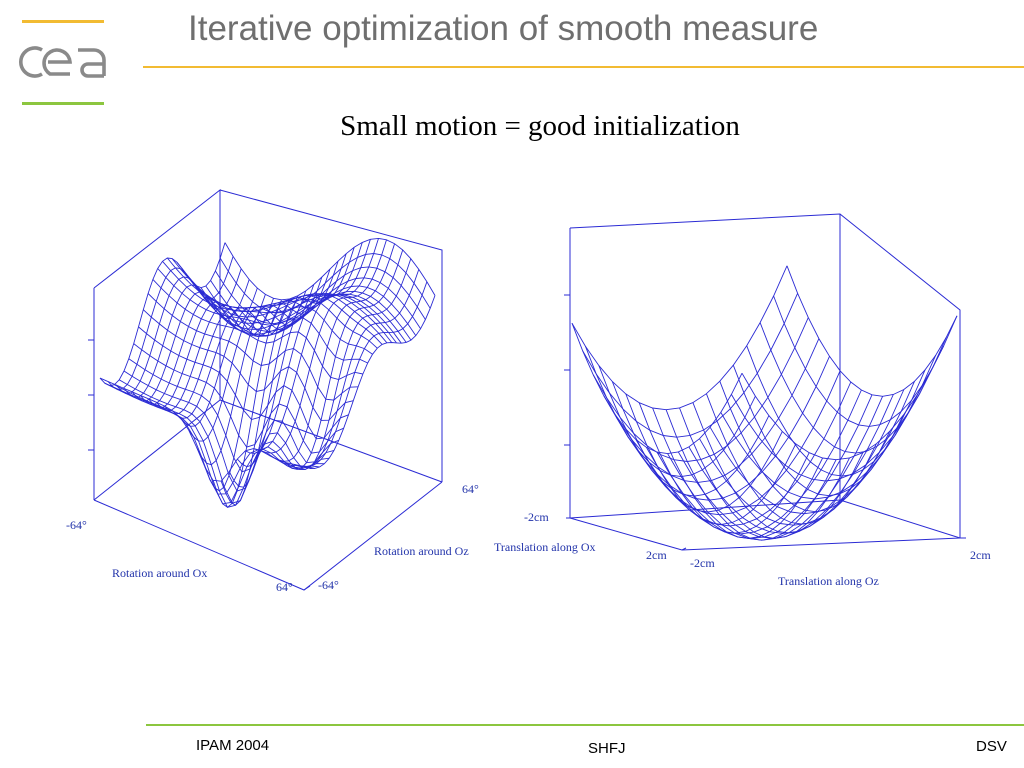 Image resolution: width=1024 pixels, height=768 pixels. Describe the element at coordinates (583, 67) in the screenshot. I see `title-divider` at that location.